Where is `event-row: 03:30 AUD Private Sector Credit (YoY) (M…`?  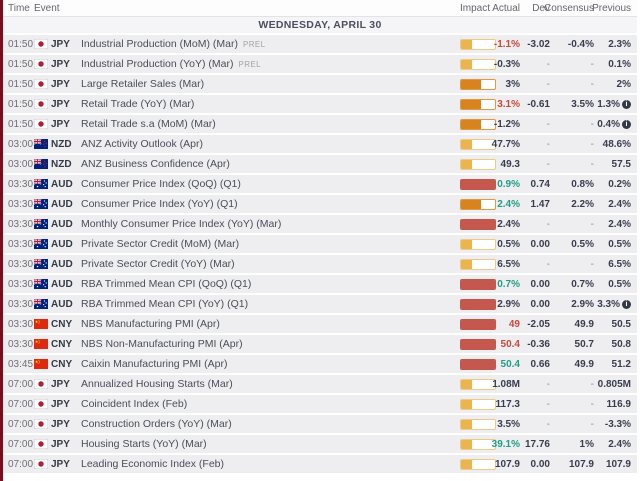
event-row: 03:30 AUD Private Sector Credit (YoY) (M… is located at coordinates (320, 264).